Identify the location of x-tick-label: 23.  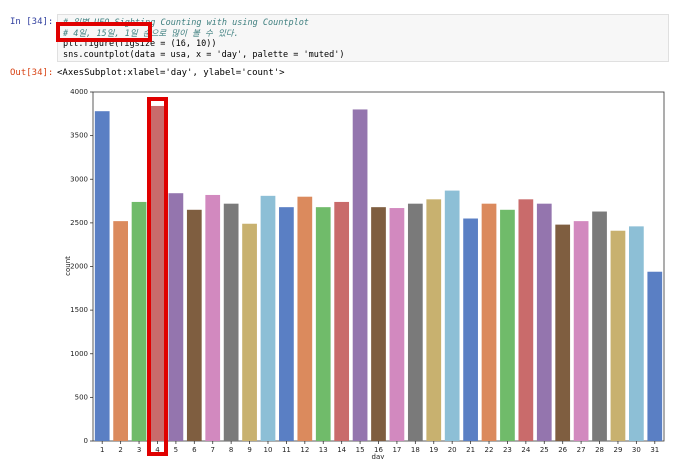
(507, 450).